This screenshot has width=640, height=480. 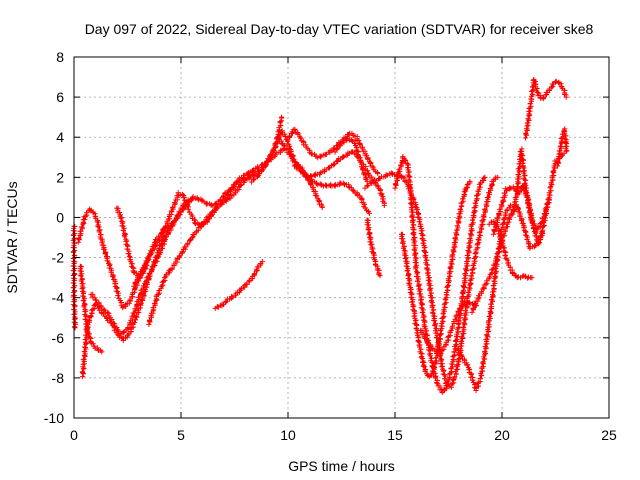 What do you see at coordinates (502, 435) in the screenshot?
I see `x-tick-label: 20` at bounding box center [502, 435].